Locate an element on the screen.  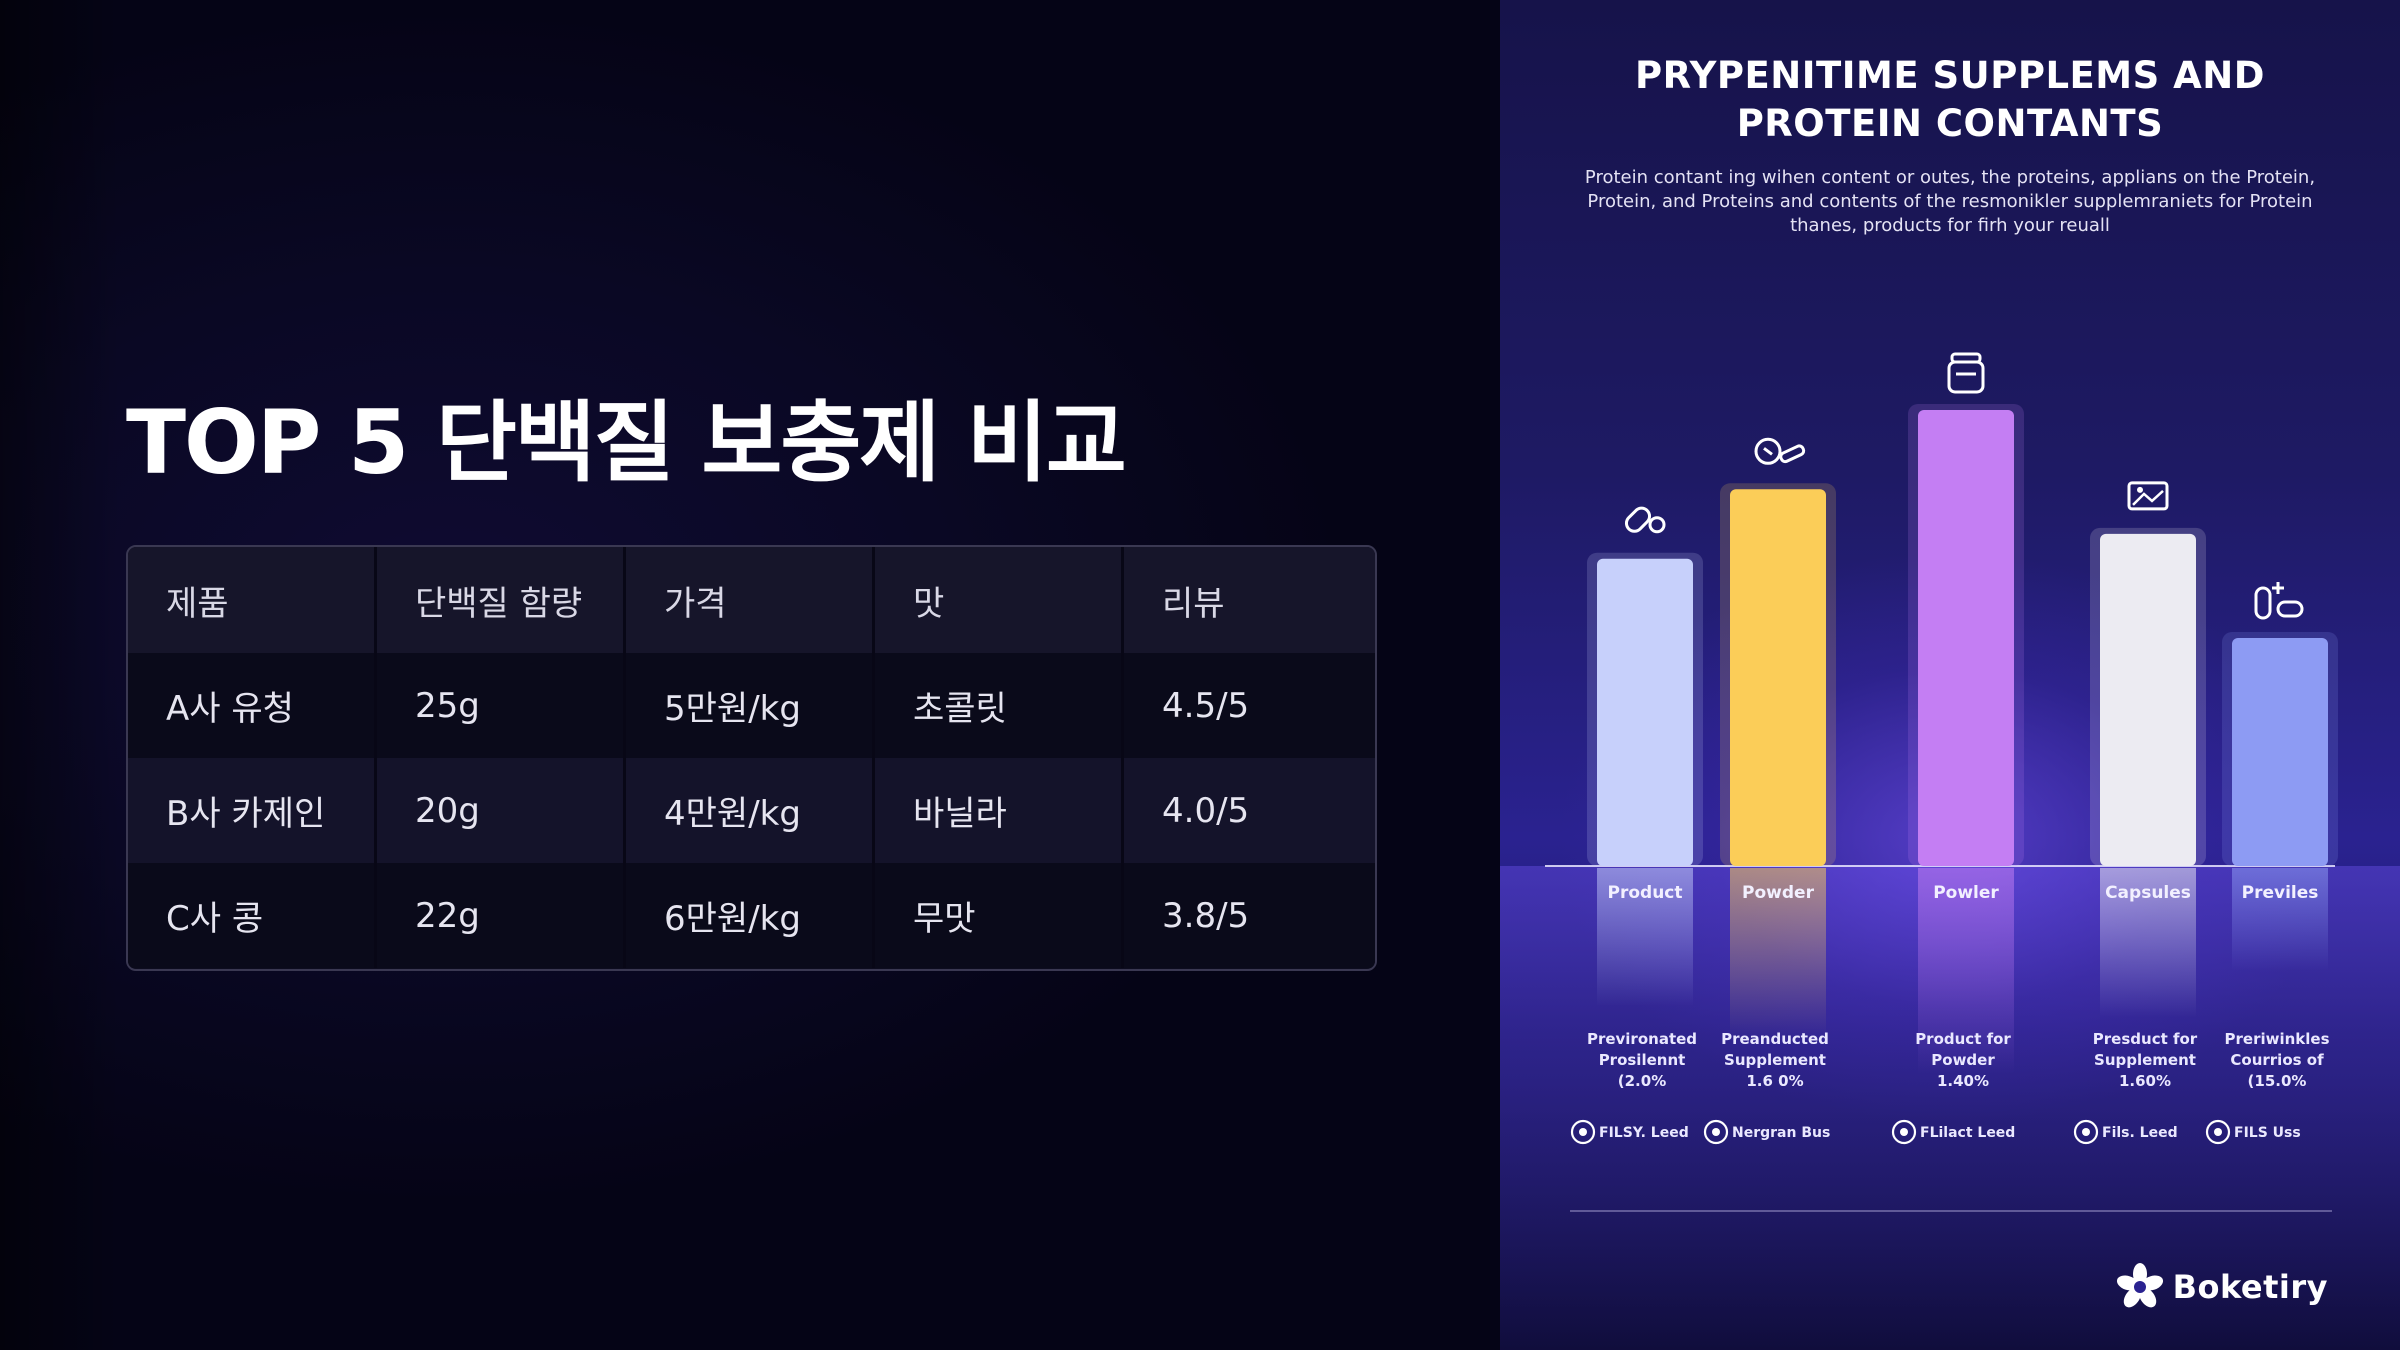
infographic-title-line: PRYPENITIME SUPPLEMS AND is located at coordinates (1950, 75).